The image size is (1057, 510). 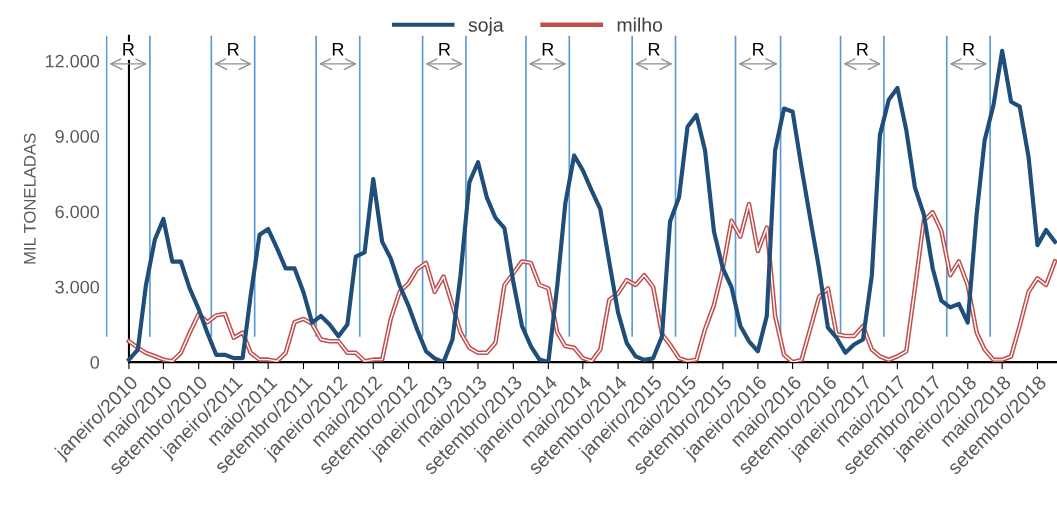 I want to click on y-tick-label: 12.000, so click(x=72, y=61).